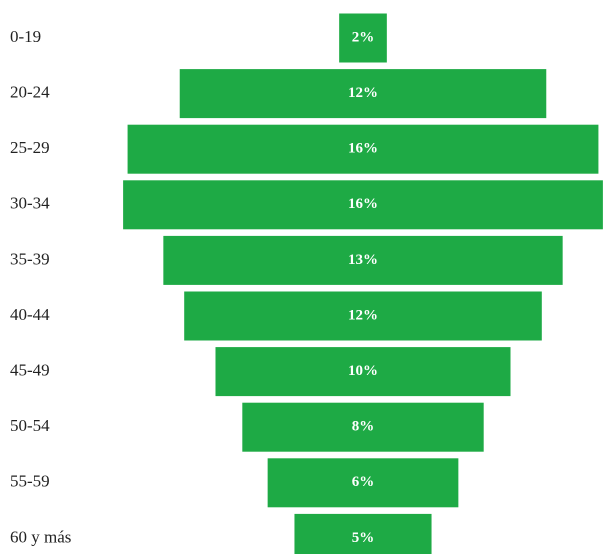 Image resolution: width=603 pixels, height=554 pixels. I want to click on category-label: 20-24, so click(30, 92).